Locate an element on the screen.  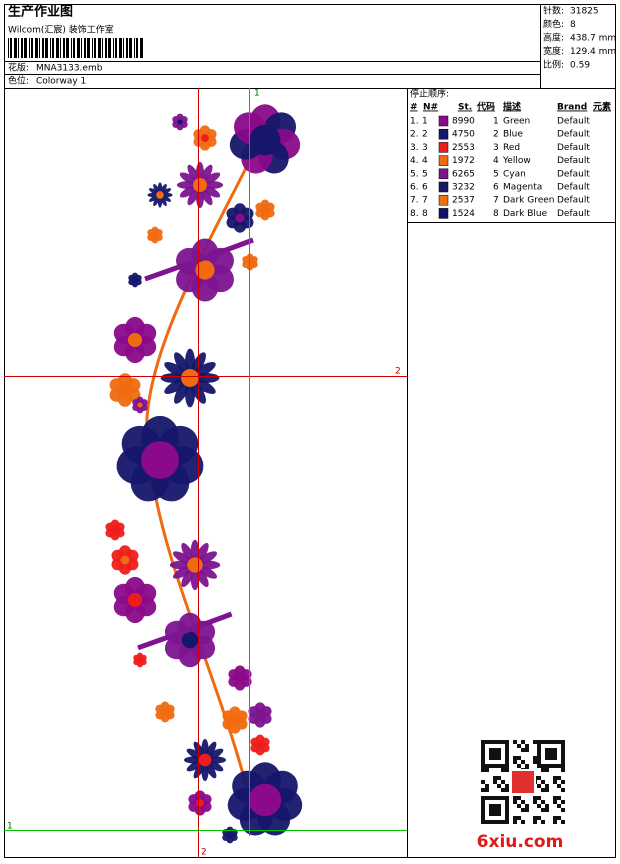
row-code: 8 is located at coordinates (496, 214).